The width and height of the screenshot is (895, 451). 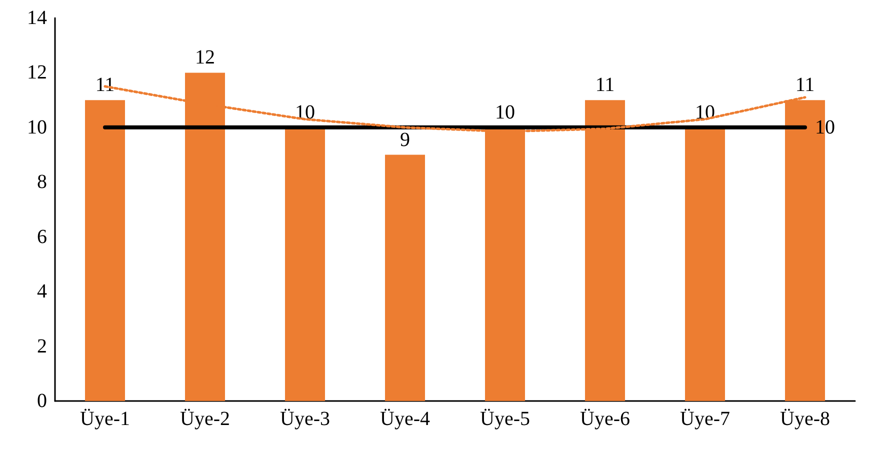 I want to click on x-tick-label: Üye-4, so click(x=405, y=419).